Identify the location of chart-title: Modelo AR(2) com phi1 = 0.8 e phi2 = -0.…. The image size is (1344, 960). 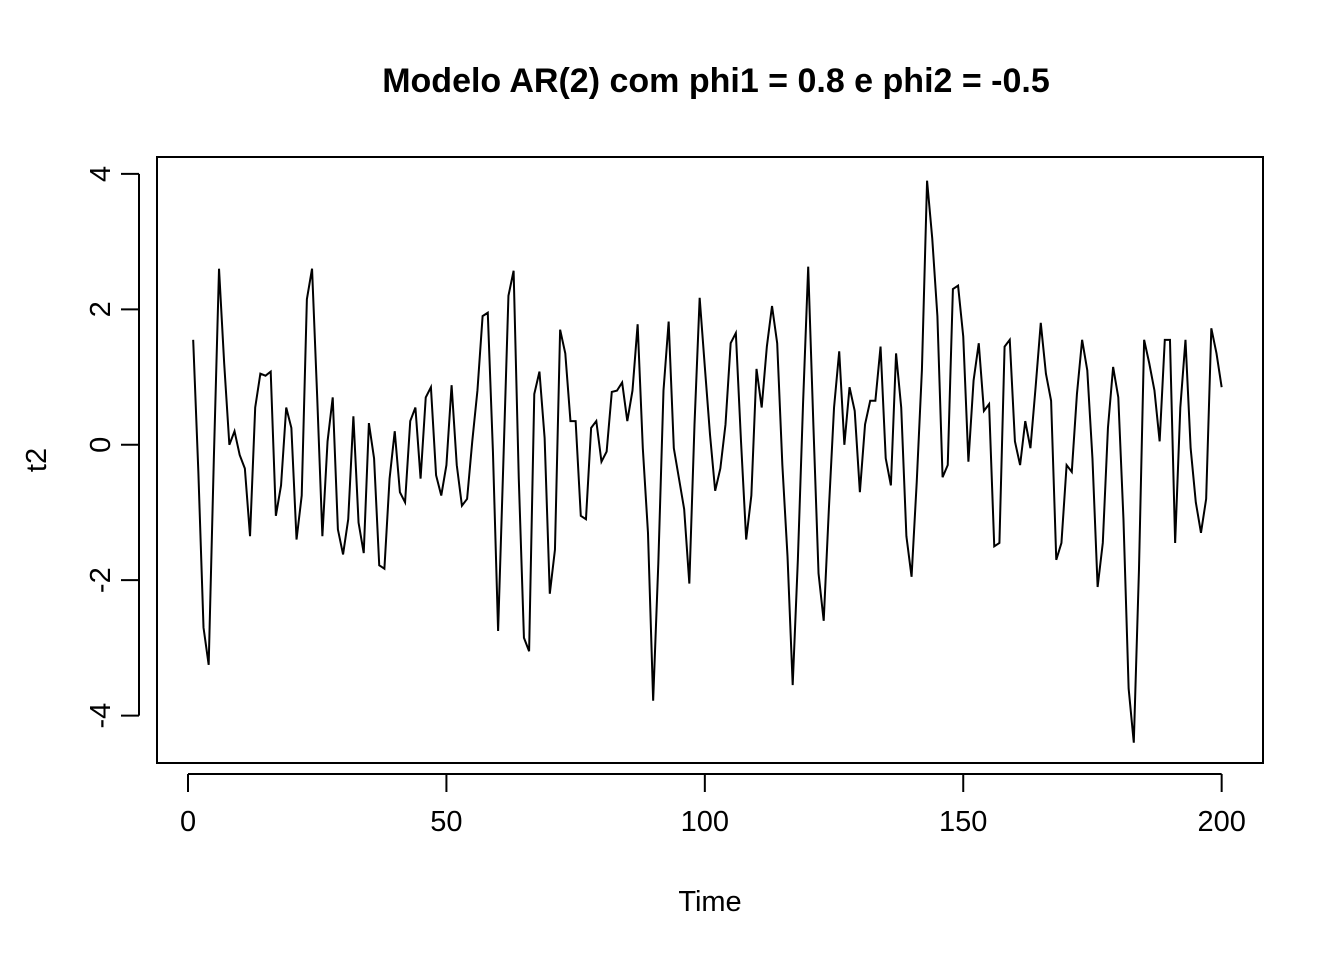
(716, 81).